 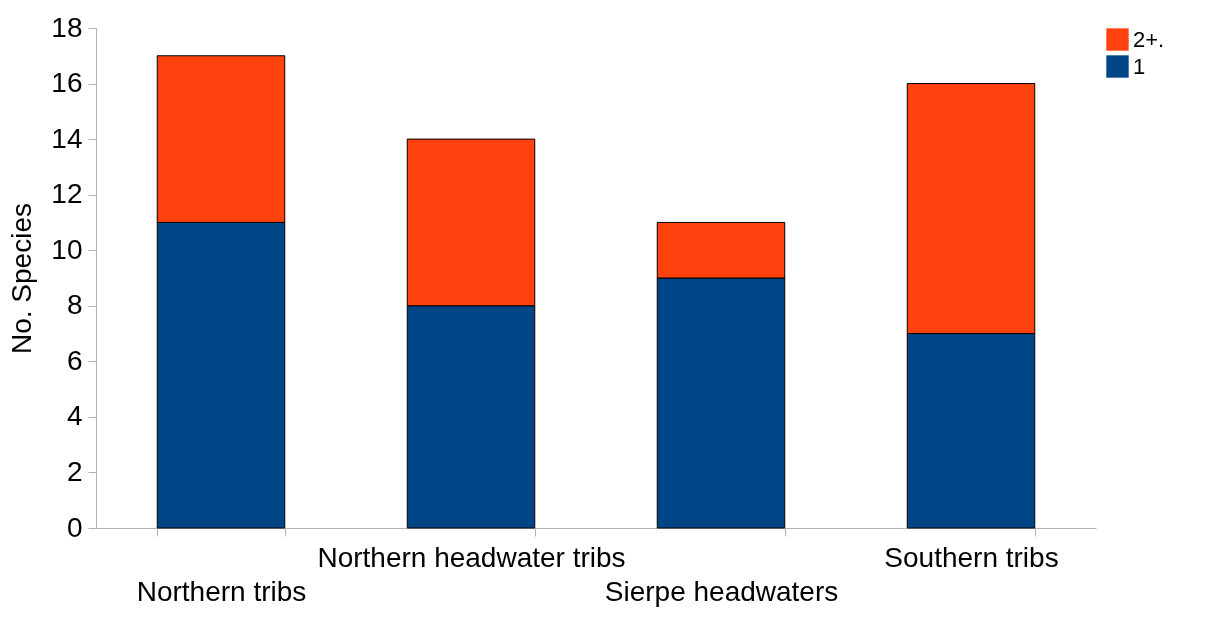 I want to click on y-tick-label: 4, so click(x=74, y=416).